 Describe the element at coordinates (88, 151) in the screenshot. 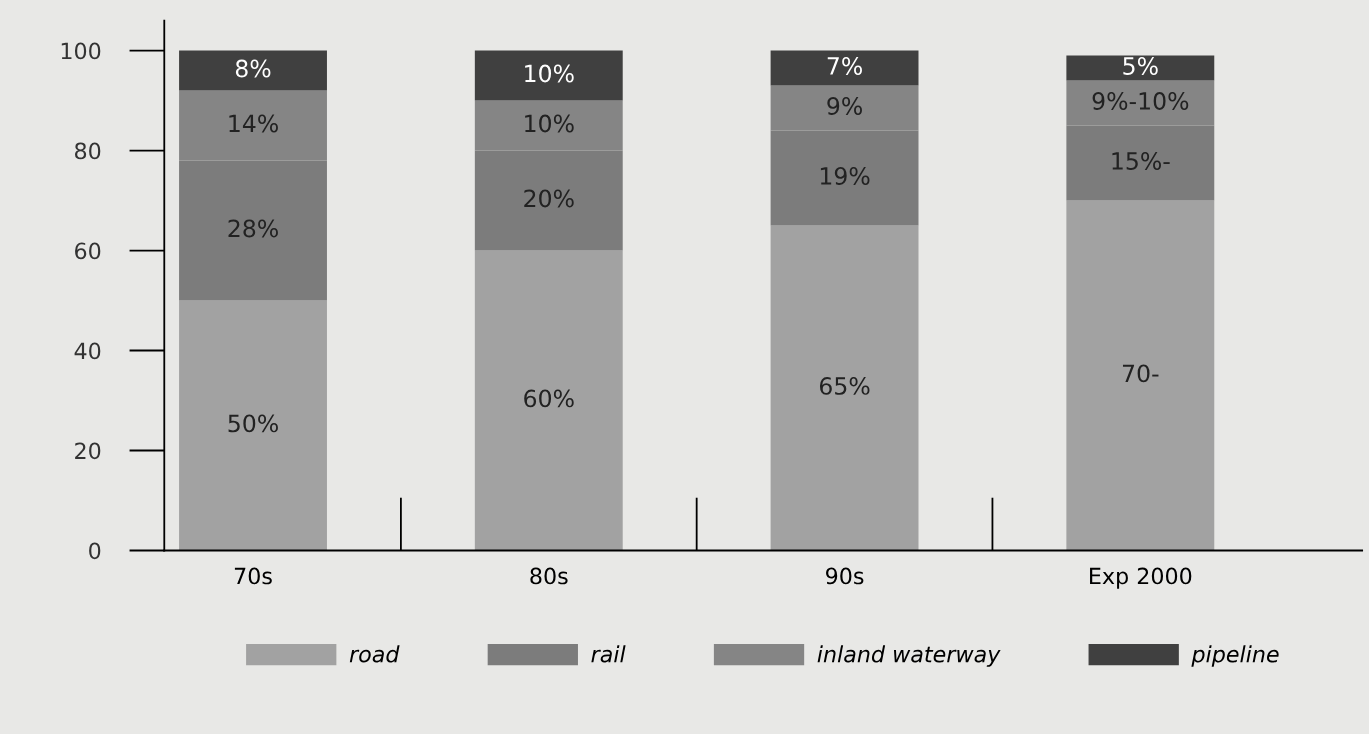

I see `y-tick-label: 80` at that location.